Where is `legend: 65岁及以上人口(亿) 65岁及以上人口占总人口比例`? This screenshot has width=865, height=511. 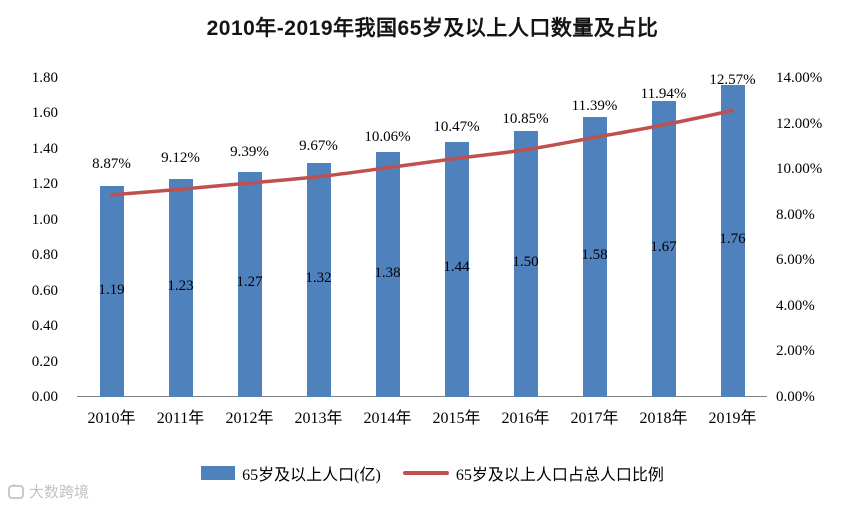
legend: 65岁及以上人口(亿) 65岁及以上人口占总人口比例 is located at coordinates (432, 473).